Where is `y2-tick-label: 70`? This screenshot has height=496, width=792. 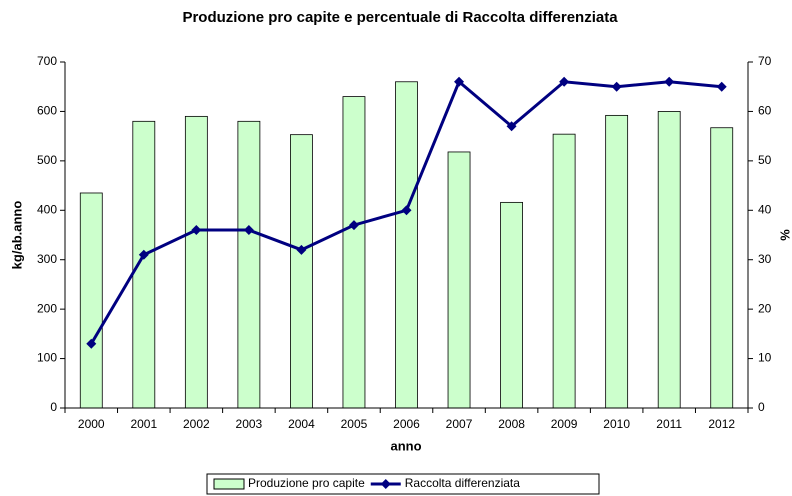
y2-tick-label: 70 is located at coordinates (765, 61).